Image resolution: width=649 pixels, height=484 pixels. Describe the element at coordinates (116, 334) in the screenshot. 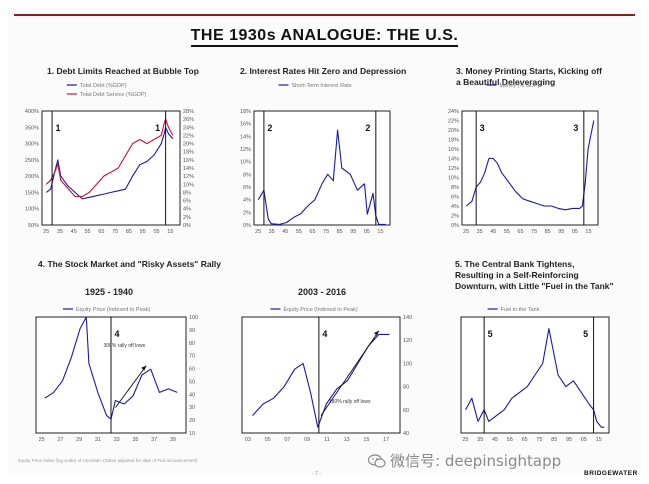

I see `event-marker-label: 4` at that location.